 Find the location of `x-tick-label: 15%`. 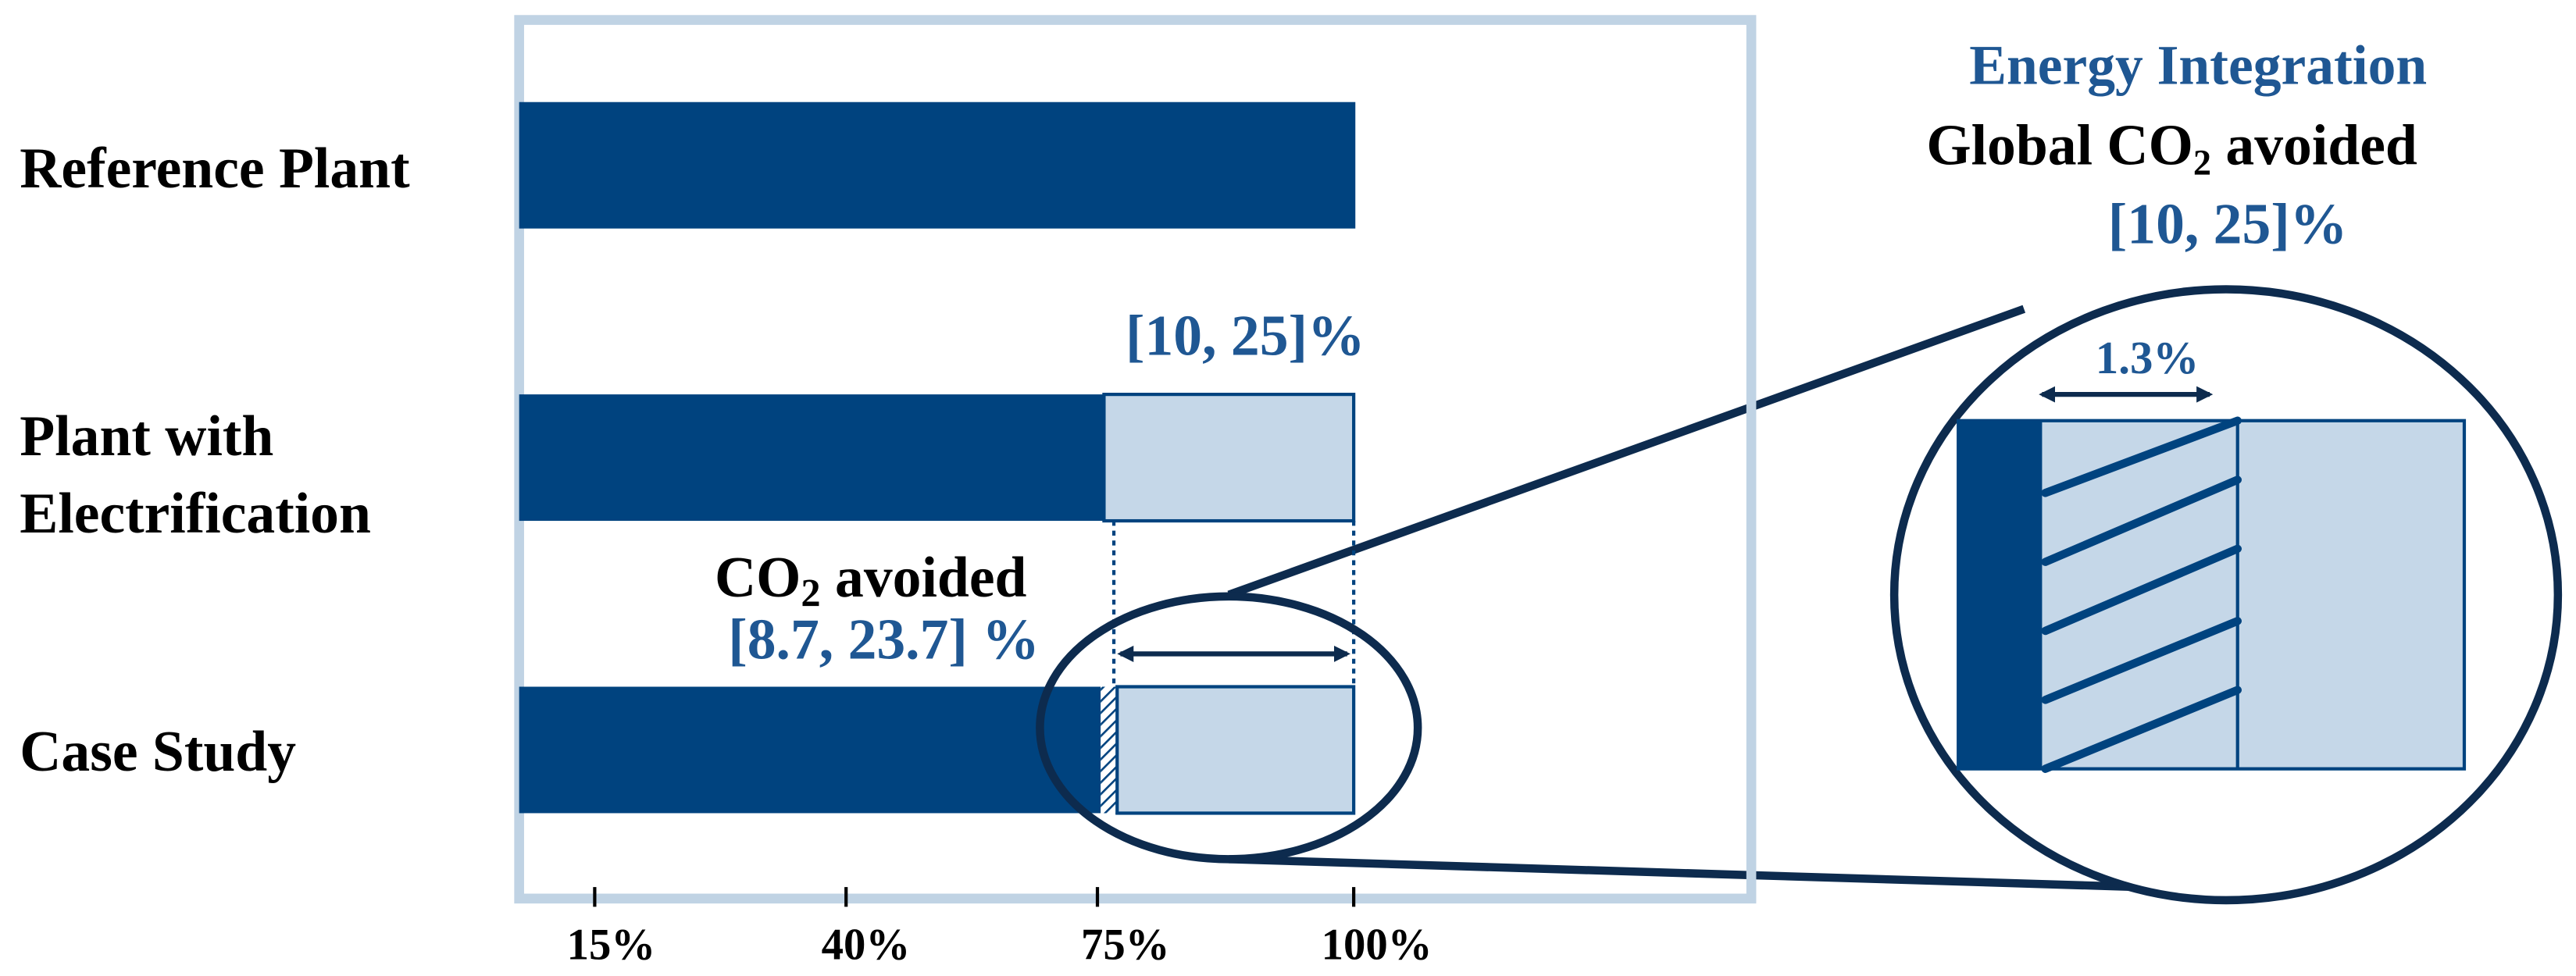

x-tick-label: 15% is located at coordinates (611, 946).